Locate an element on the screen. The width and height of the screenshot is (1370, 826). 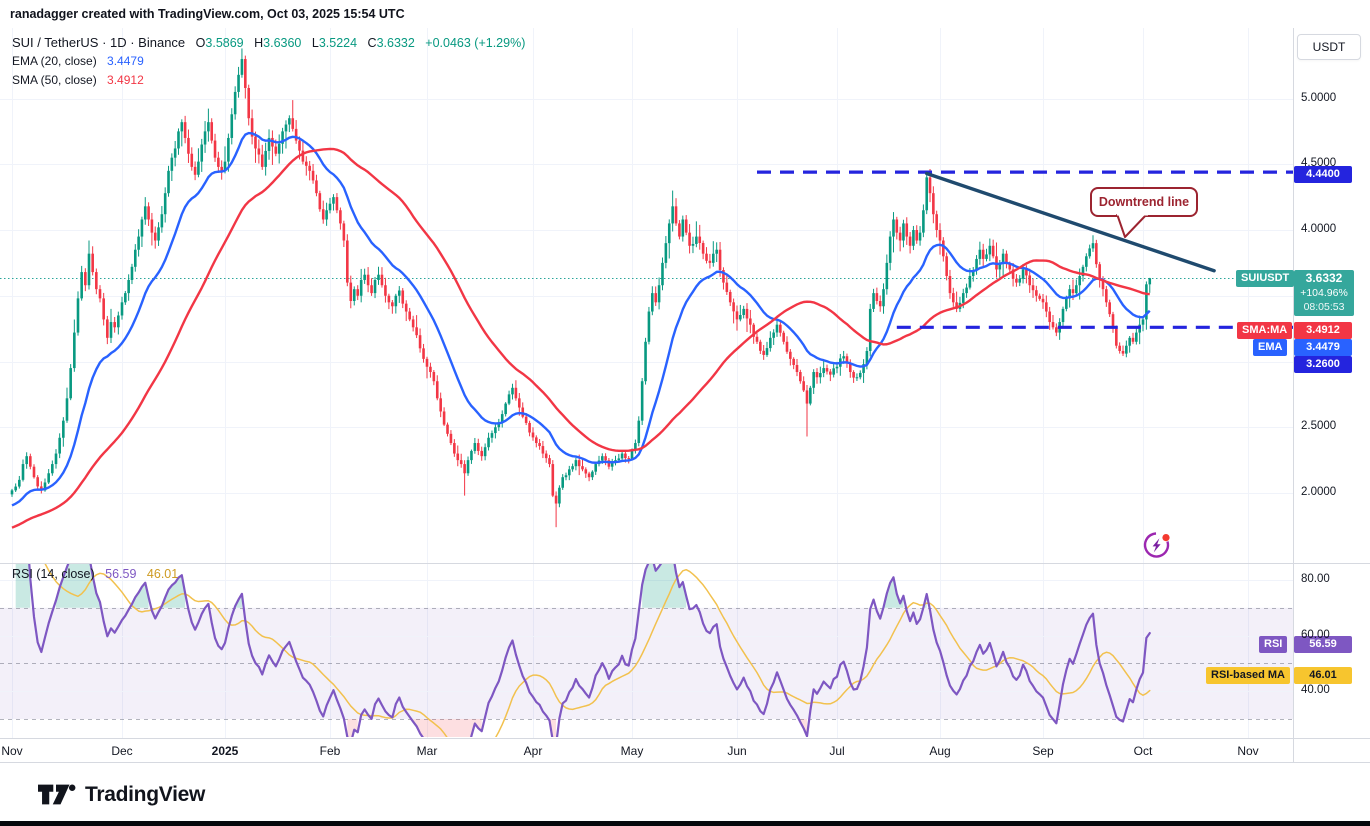
last-price-label: 3.6332 +104.96% 08:05:53 is located at coordinates (1324, 293).